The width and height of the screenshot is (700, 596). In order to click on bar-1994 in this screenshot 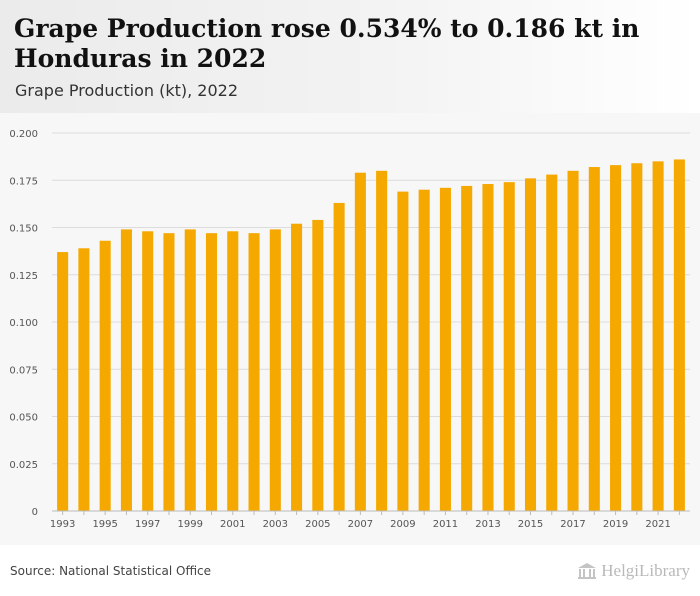, I will do `click(84, 380)`.